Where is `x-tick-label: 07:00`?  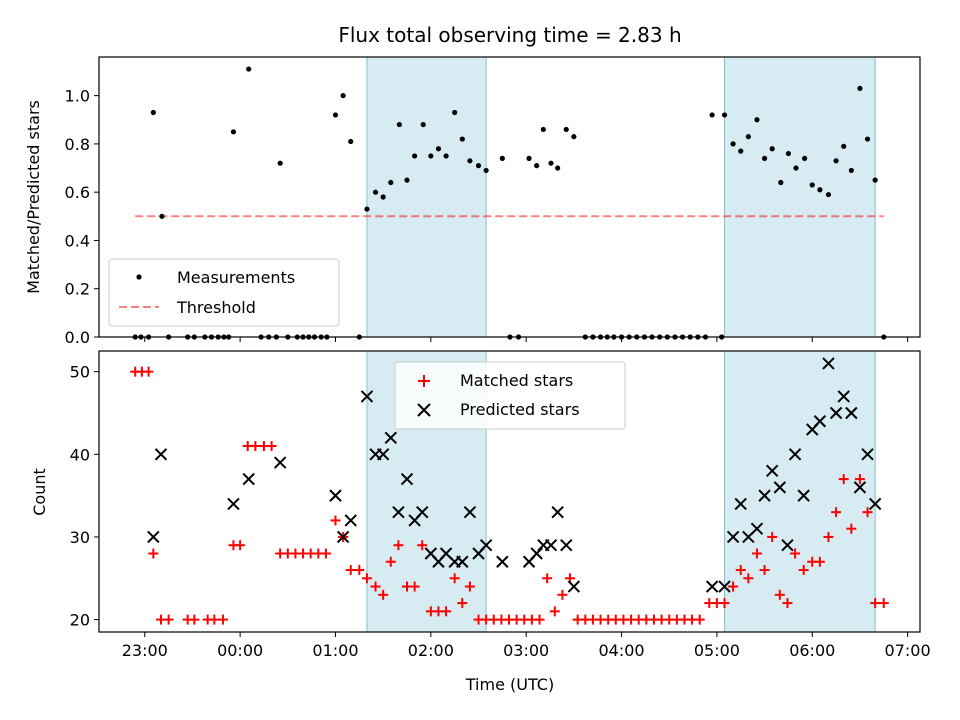
x-tick-label: 07:00 is located at coordinates (908, 650).